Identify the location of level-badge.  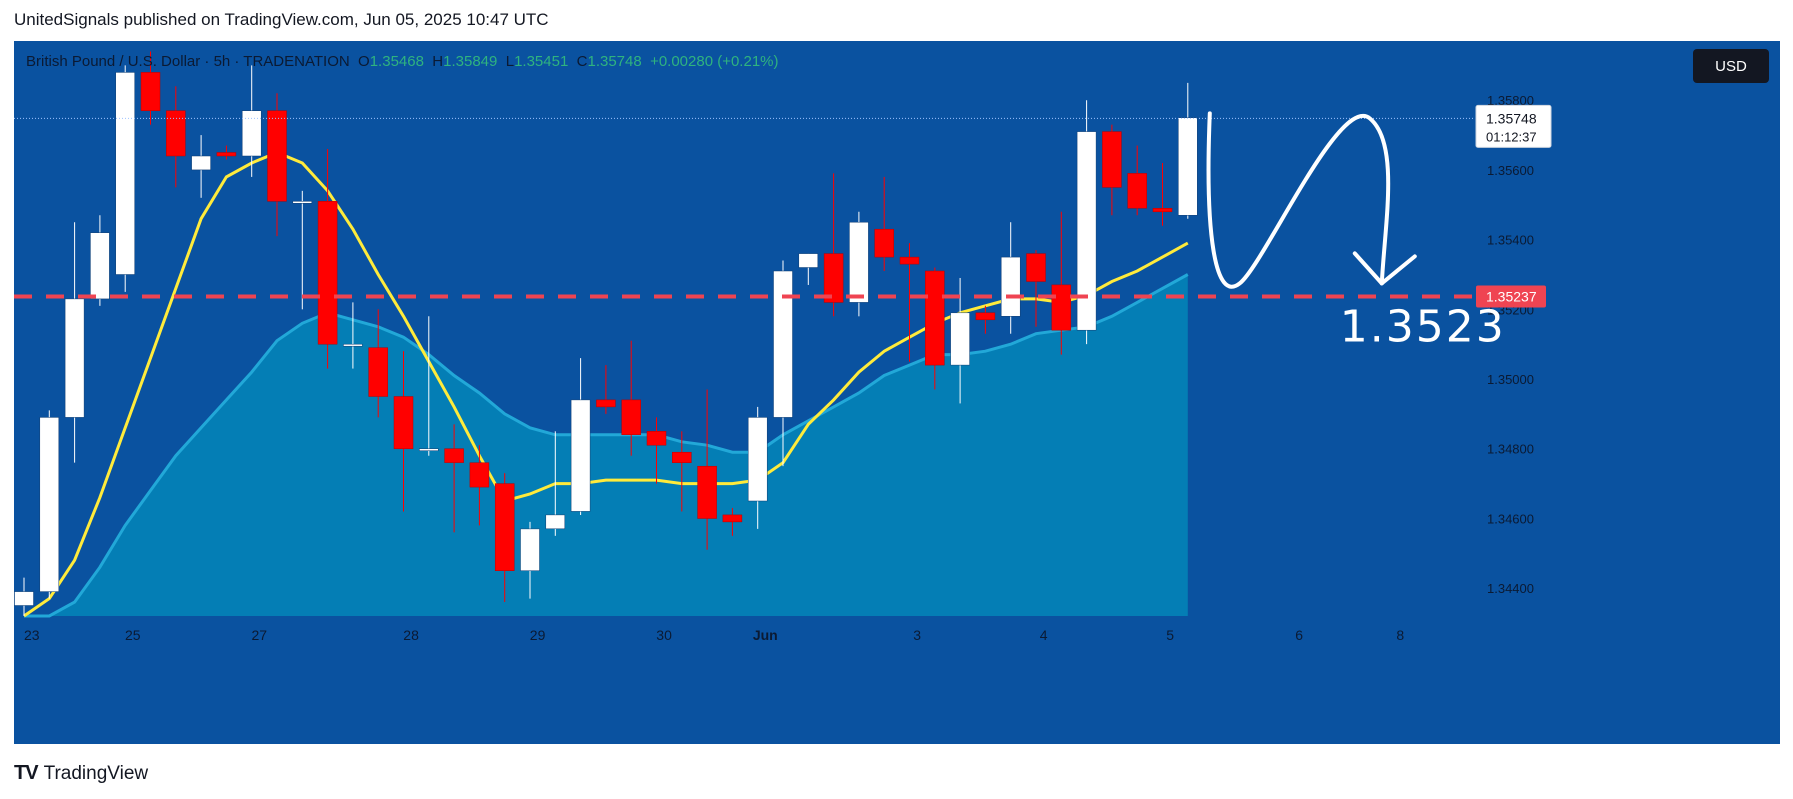
(1511, 296).